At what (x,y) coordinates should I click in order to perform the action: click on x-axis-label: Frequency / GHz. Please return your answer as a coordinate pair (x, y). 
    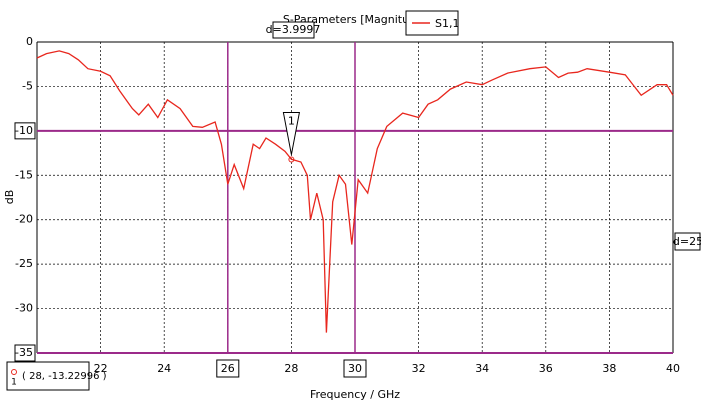
    Looking at the image, I should click on (355, 394).